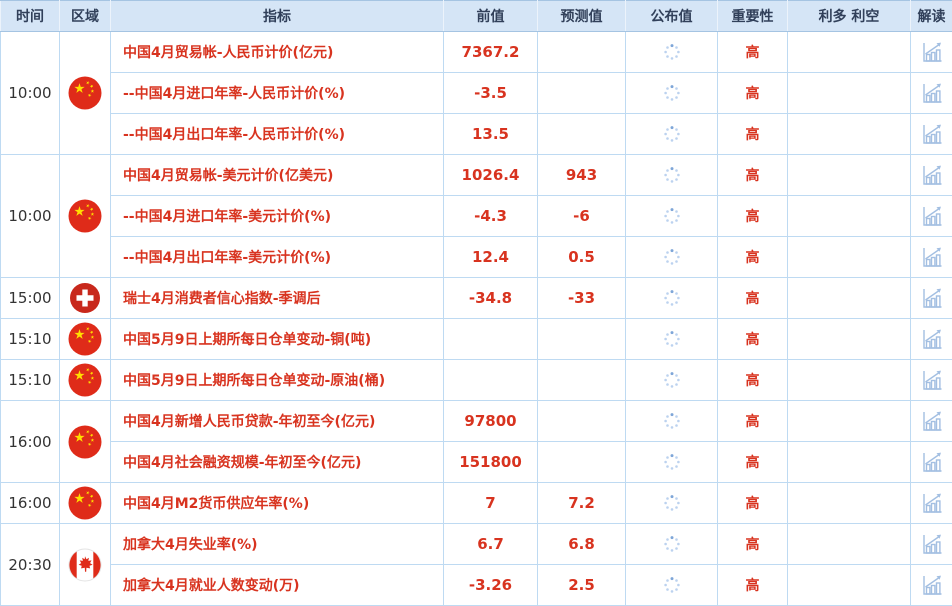  I want to click on indicator-cell: 中国5月9日上期所每日仓单变动-铜(吨), so click(277, 339).